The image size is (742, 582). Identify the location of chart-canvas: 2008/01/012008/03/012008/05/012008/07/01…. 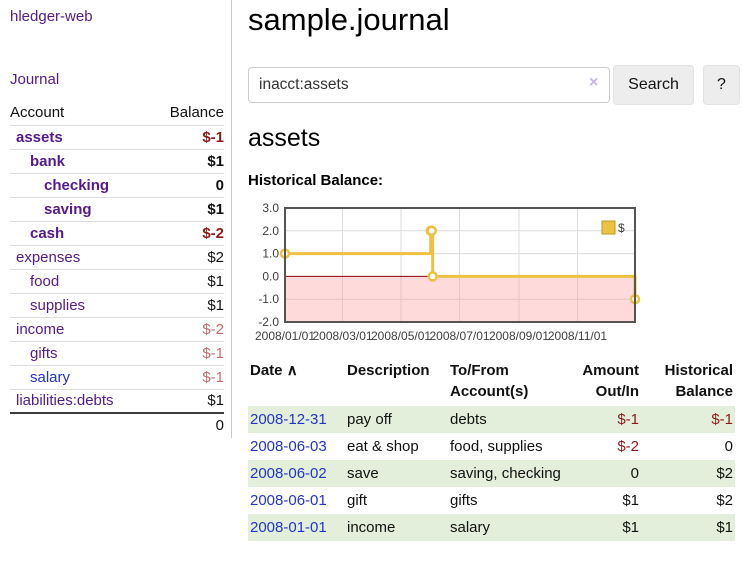
(448, 272).